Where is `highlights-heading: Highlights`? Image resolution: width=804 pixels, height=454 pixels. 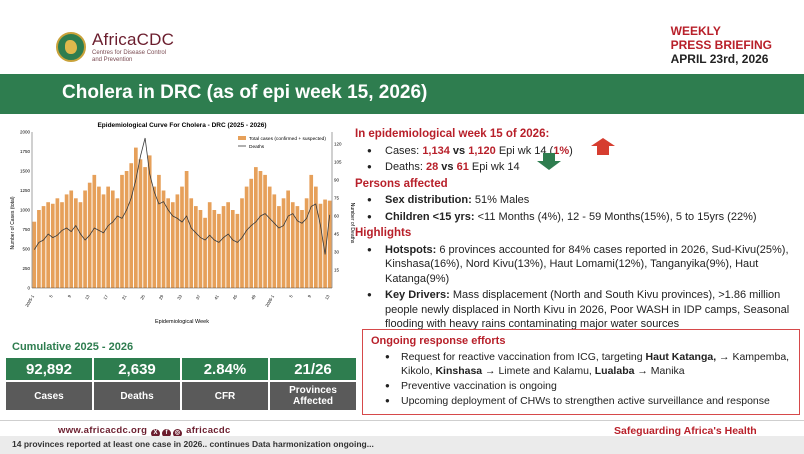 highlights-heading: Highlights is located at coordinates (383, 233).